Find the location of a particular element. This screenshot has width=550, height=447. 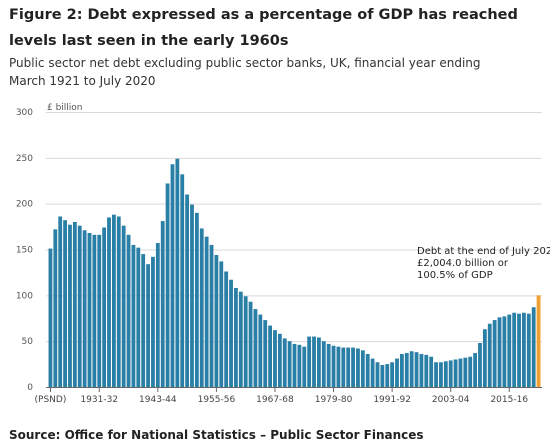

y-tick-label: 150 is located at coordinates (24, 251).